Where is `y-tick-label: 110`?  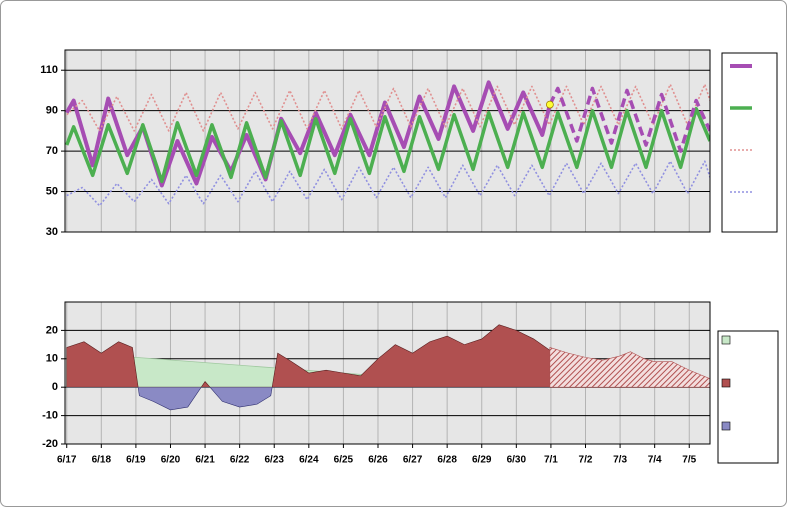 y-tick-label: 110 is located at coordinates (49, 70).